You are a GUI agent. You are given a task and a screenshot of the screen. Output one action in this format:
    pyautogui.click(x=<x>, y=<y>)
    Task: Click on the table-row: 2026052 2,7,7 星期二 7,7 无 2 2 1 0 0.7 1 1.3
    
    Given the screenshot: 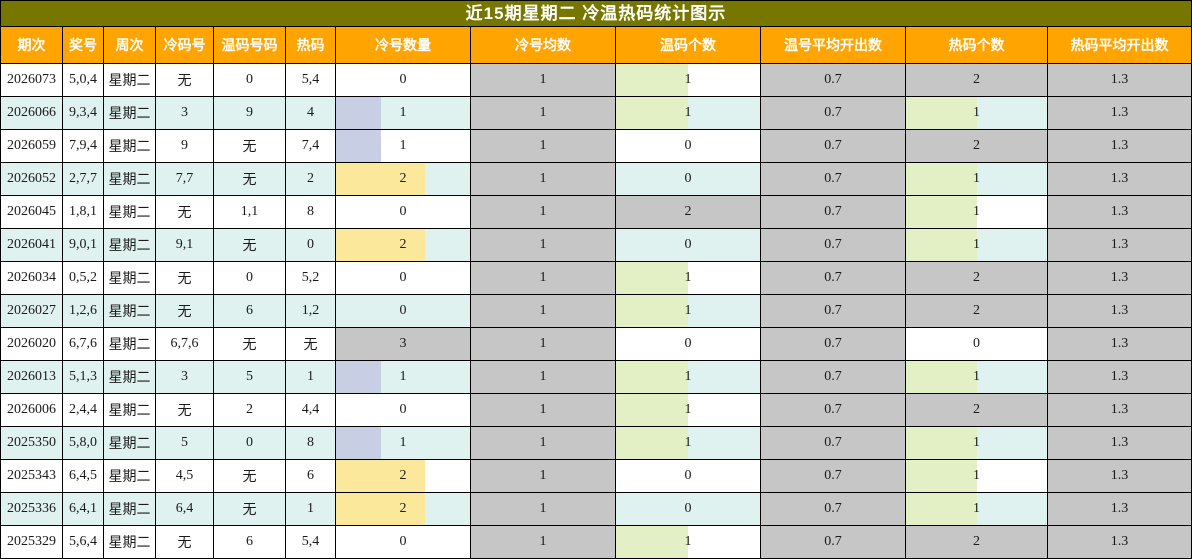 What is the action you would take?
    pyautogui.click(x=596, y=179)
    